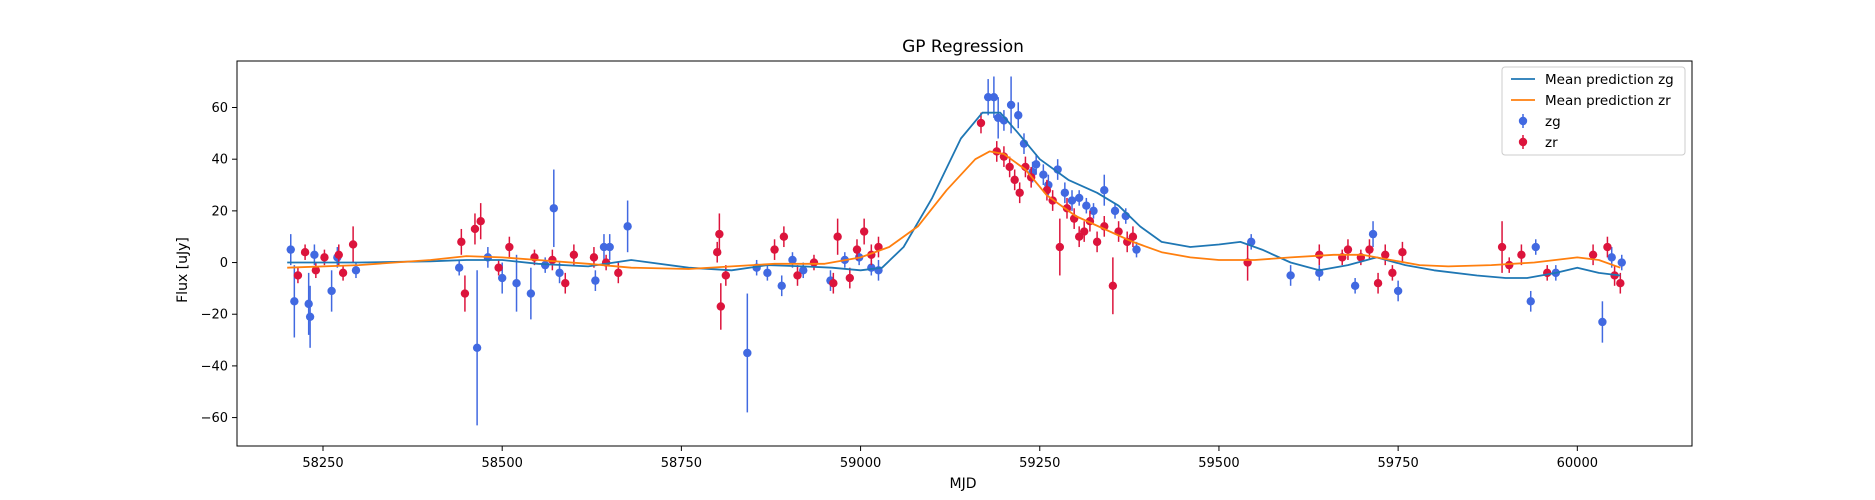  Describe the element at coordinates (1608, 101) in the screenshot. I see `legend-label: Mean prediction zr` at that location.